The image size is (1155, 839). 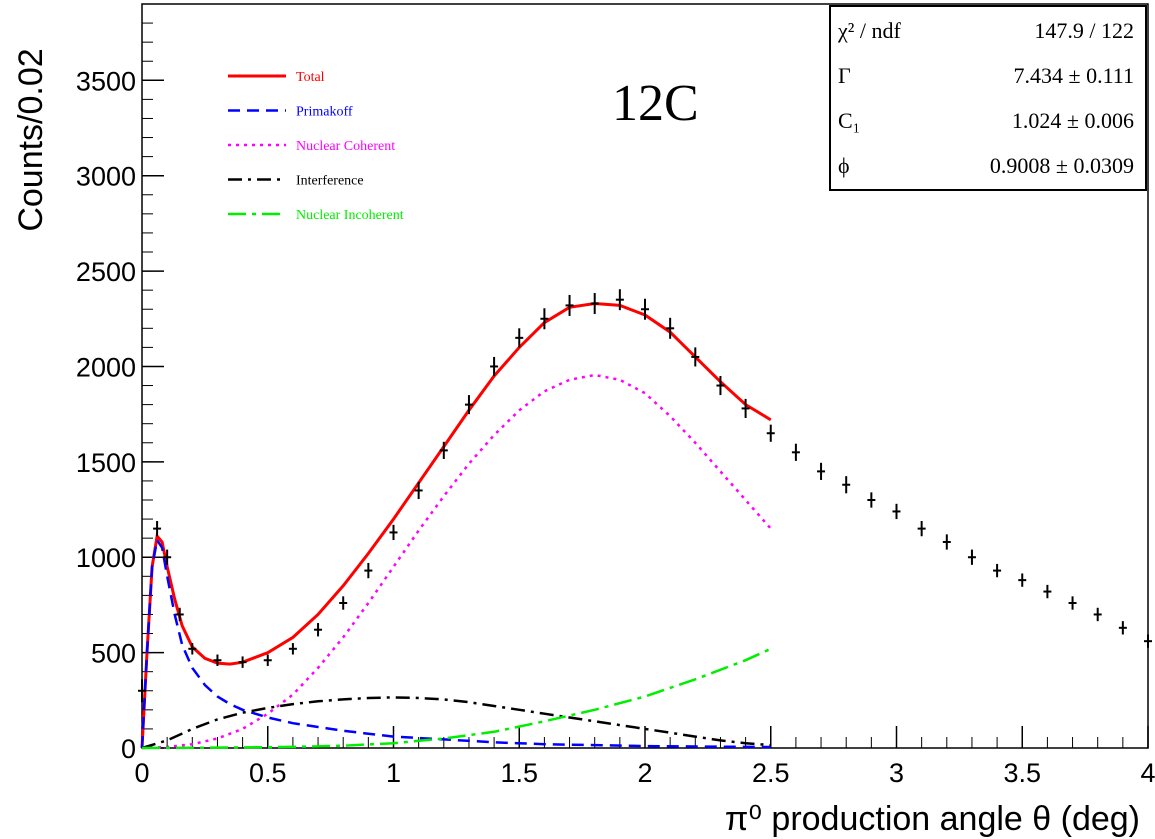 I want to click on stat-value: 7.434 ± 0.111, so click(x=1074, y=75).